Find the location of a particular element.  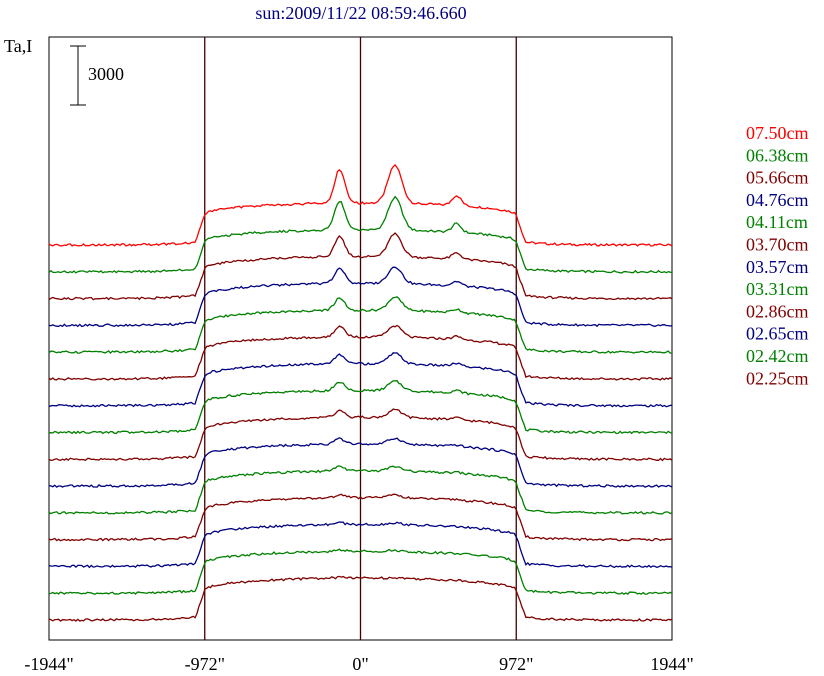

legend-label: 03.70cm is located at coordinates (777, 245).